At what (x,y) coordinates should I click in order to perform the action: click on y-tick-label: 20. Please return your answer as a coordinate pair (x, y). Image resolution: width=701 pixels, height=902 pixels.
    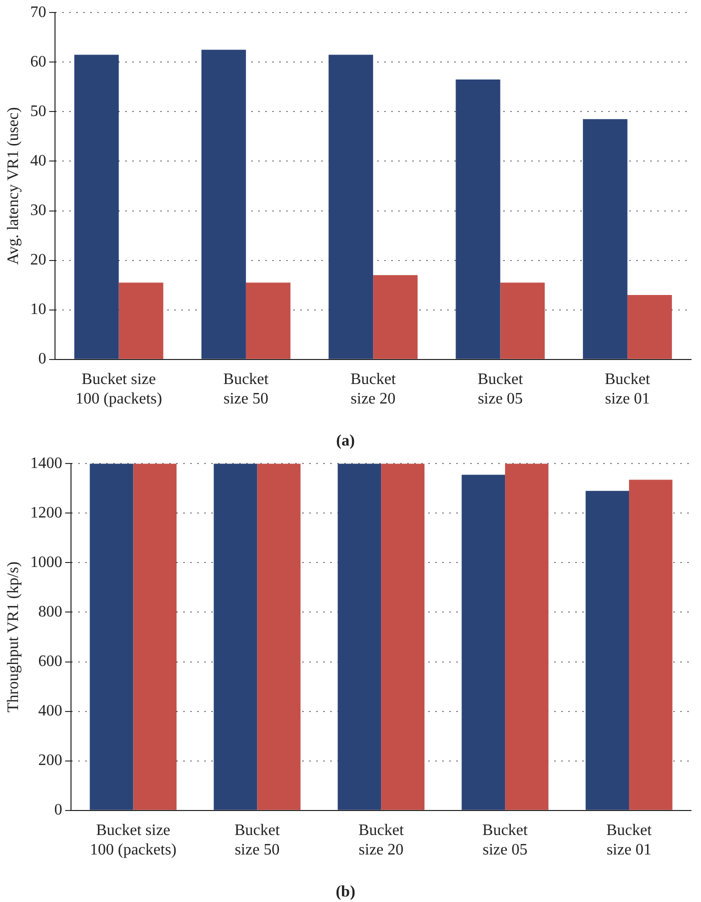
    Looking at the image, I should click on (38, 260).